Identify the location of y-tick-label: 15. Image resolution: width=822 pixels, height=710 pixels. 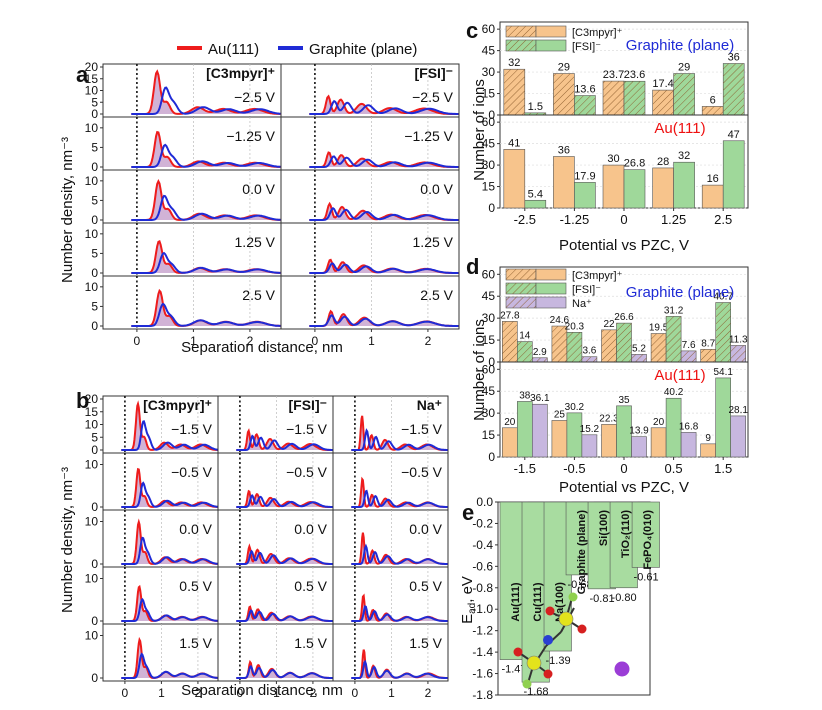
(489, 340).